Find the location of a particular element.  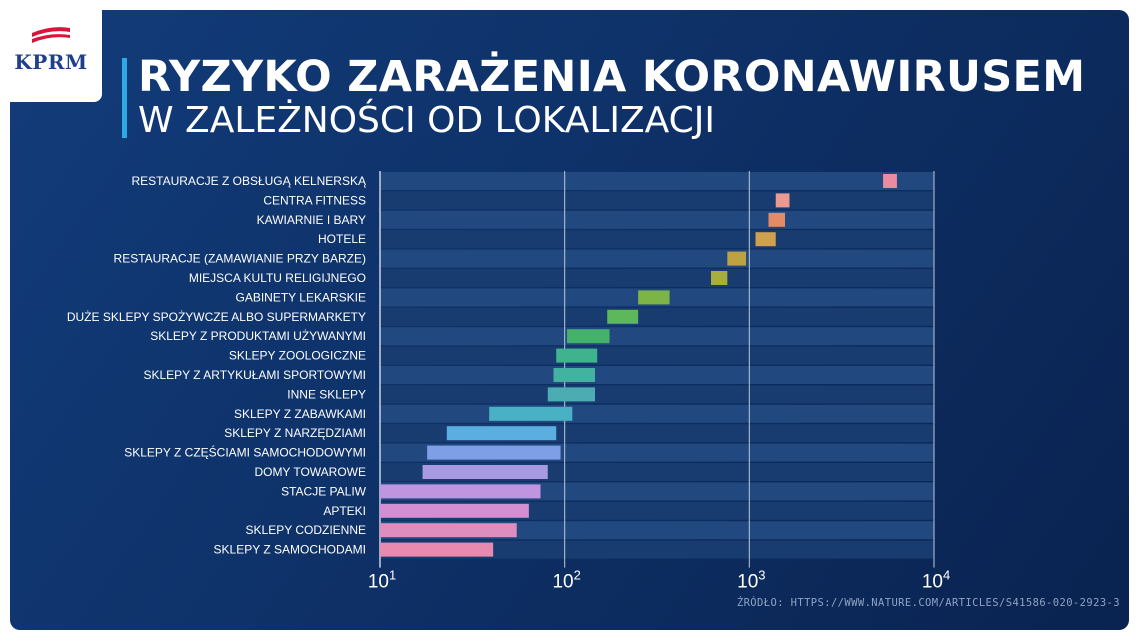

category-label: CENTRA FITNESS is located at coordinates (314, 200).